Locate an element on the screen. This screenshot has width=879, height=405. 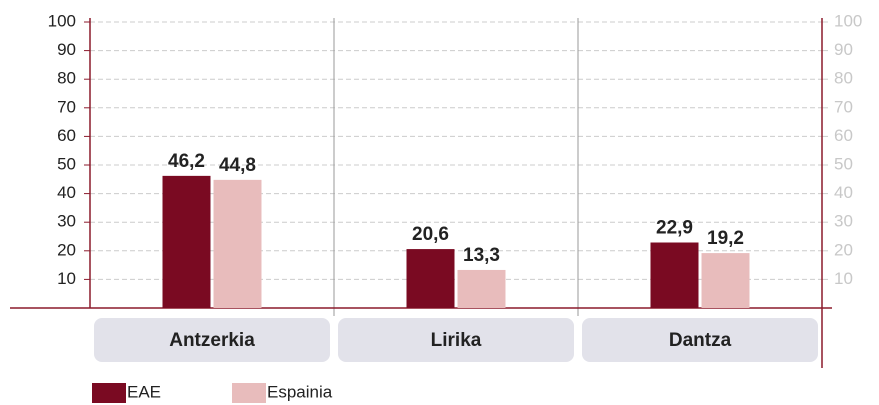
y-tick-label: 10 is located at coordinates (66, 278).